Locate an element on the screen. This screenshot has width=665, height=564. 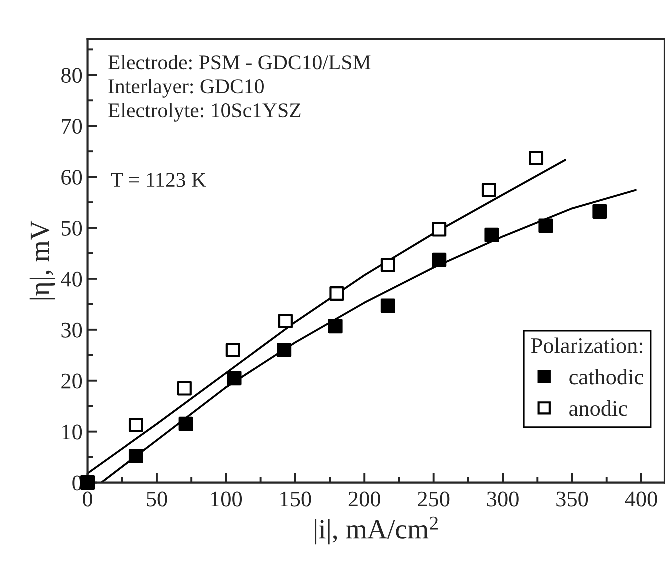
x-tick-label: 50 is located at coordinates (157, 499).